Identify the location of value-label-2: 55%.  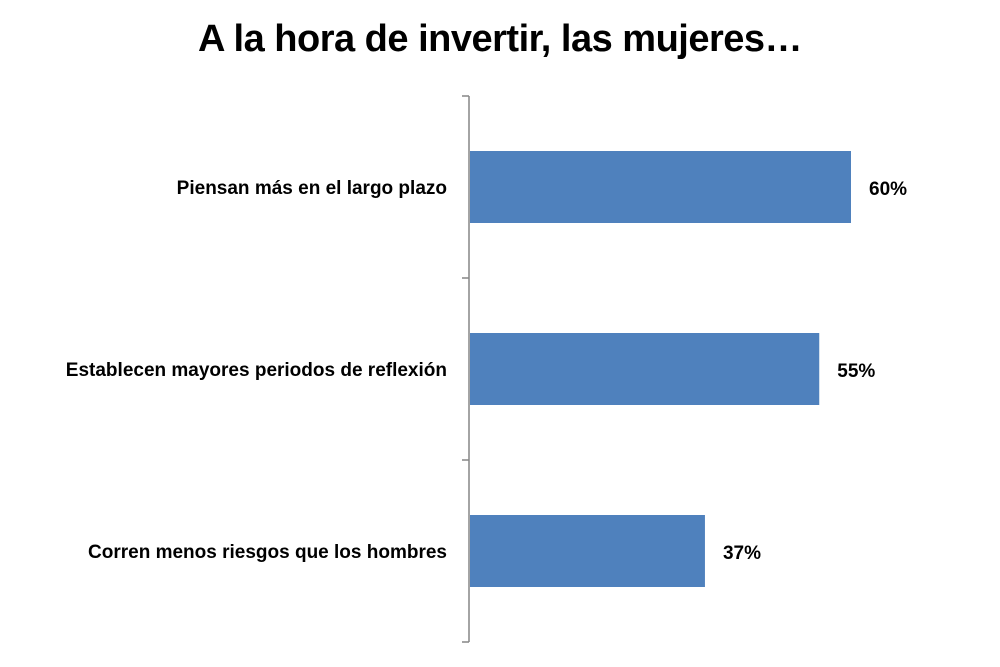
(856, 371).